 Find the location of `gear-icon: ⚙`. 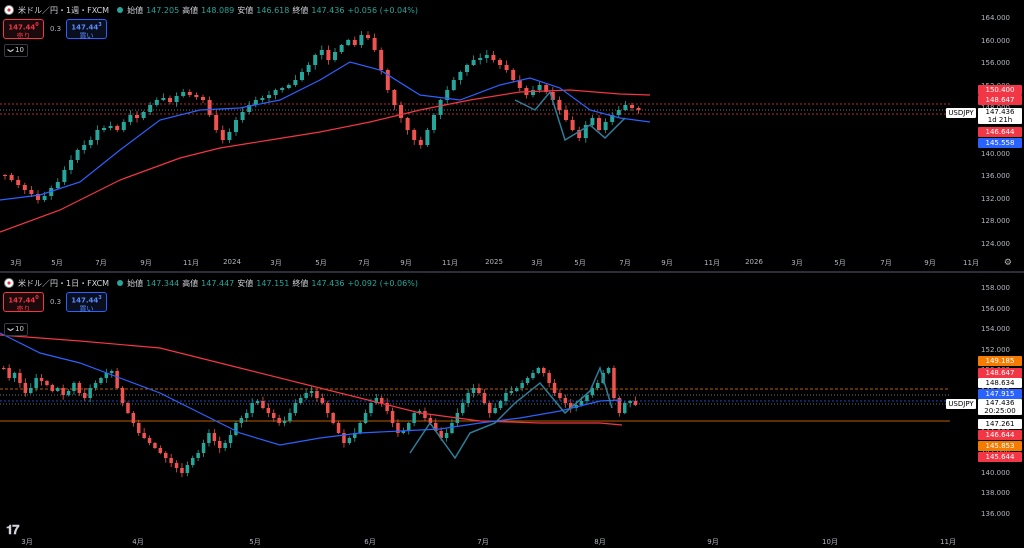

gear-icon: ⚙ is located at coordinates (1007, 263).